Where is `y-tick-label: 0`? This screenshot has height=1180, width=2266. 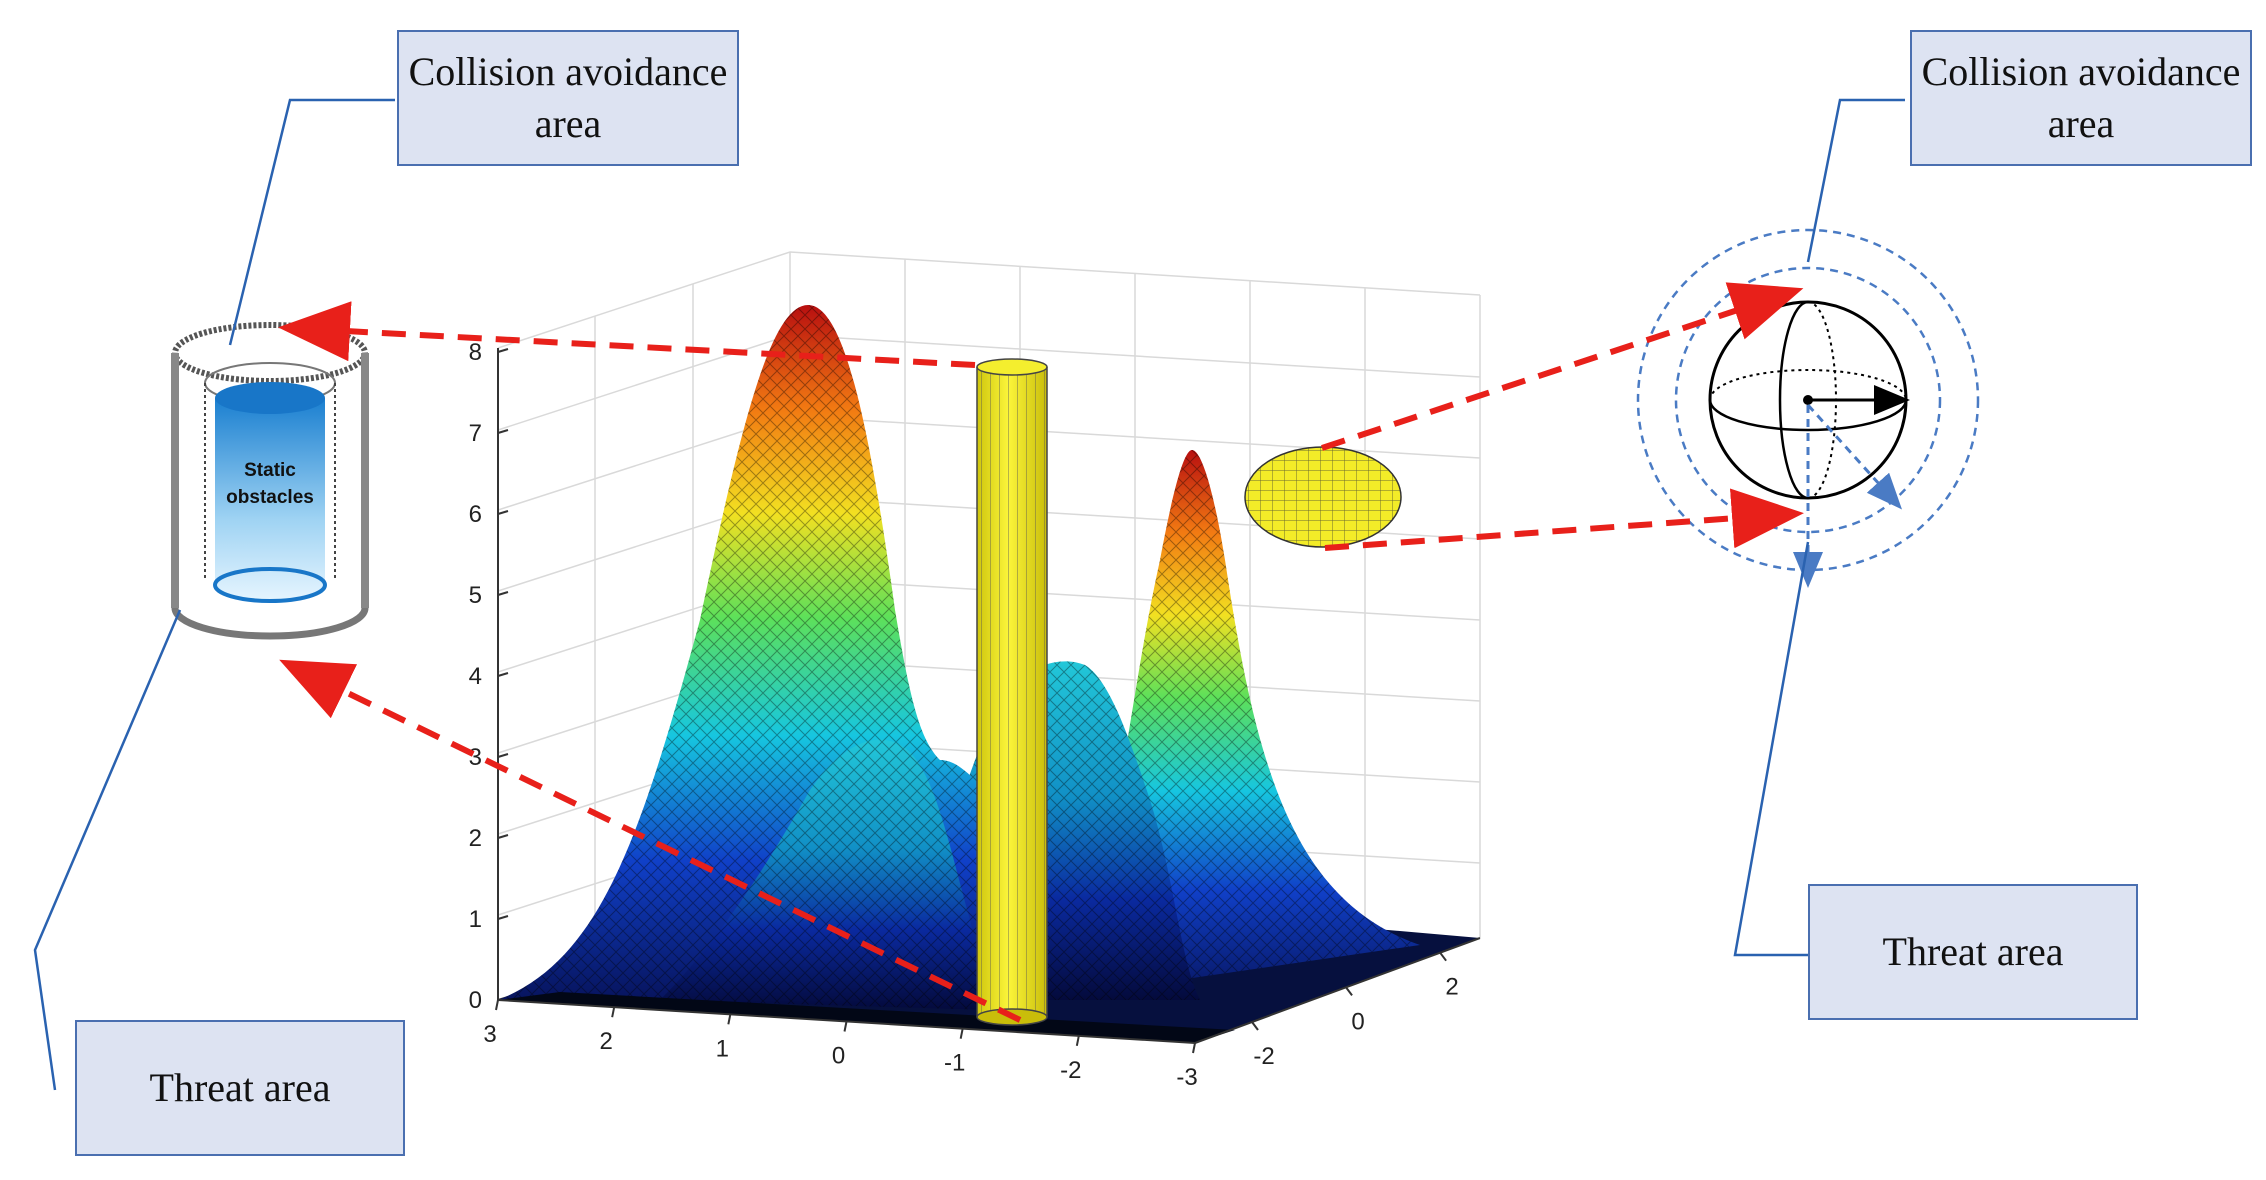 y-tick-label: 0 is located at coordinates (1357, 1021).